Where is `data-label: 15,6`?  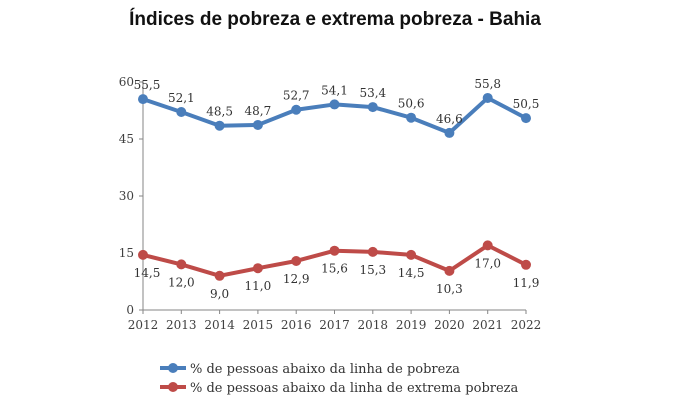
data-label: 15,6 is located at coordinates (334, 269).